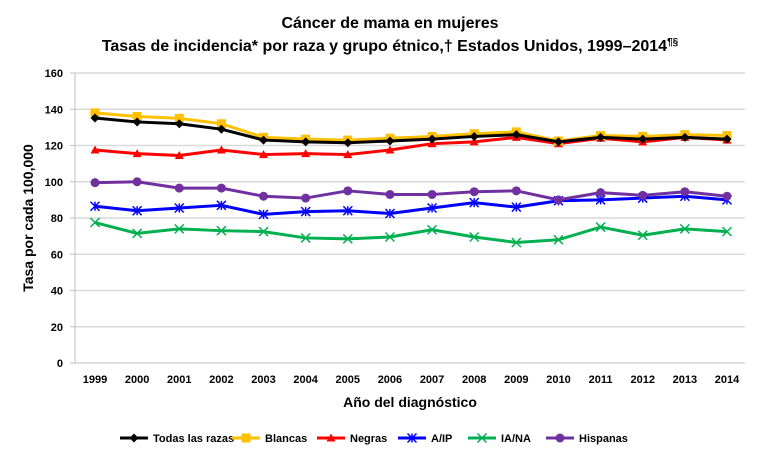 This screenshot has width=764, height=461. I want to click on x-tick-label: 2013, so click(685, 380).